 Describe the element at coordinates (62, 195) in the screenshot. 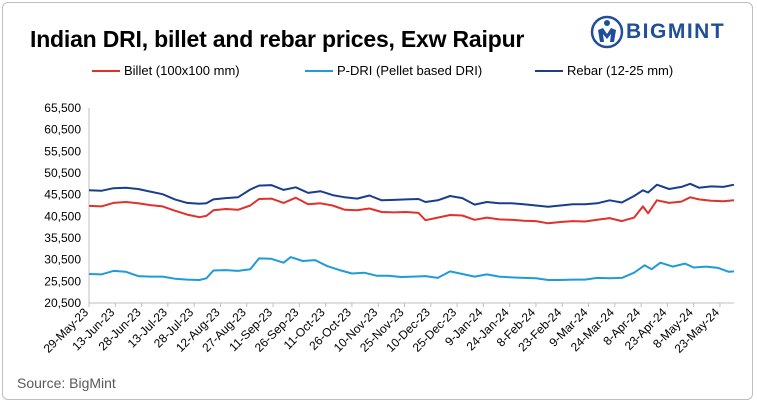

I see `y-tick-label: 45,500` at that location.